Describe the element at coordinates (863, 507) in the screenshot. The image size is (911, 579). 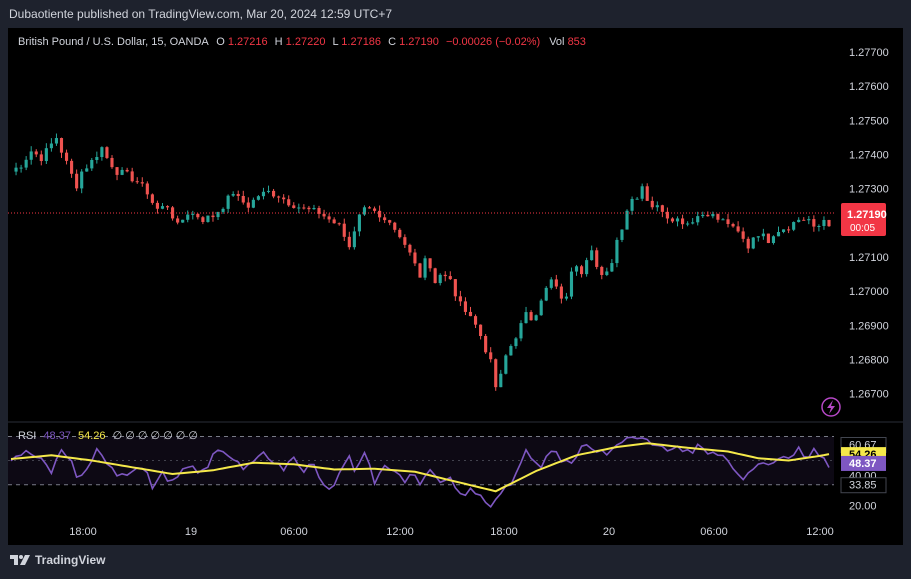
I see `rsi-axis-tick: 20.00` at that location.